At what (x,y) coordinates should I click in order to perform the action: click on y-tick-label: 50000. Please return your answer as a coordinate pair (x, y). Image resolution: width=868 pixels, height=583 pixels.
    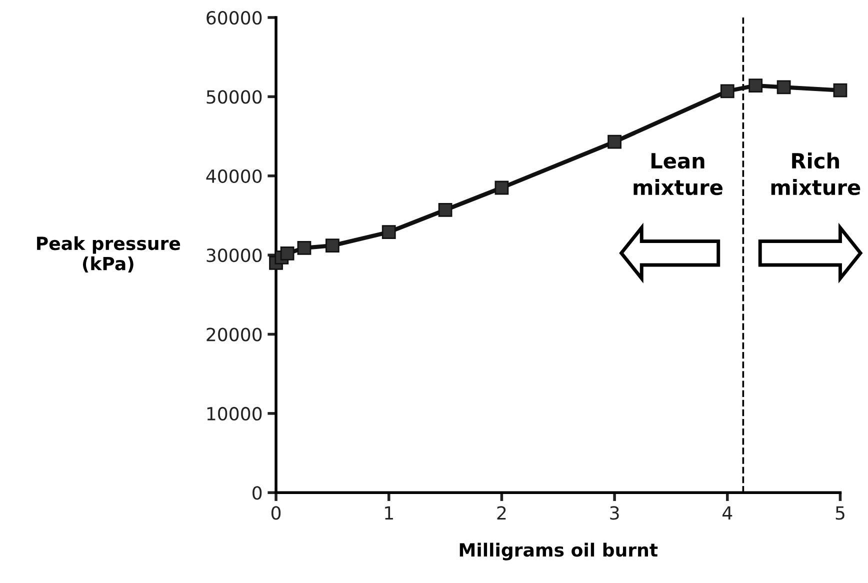
    Looking at the image, I should click on (234, 97).